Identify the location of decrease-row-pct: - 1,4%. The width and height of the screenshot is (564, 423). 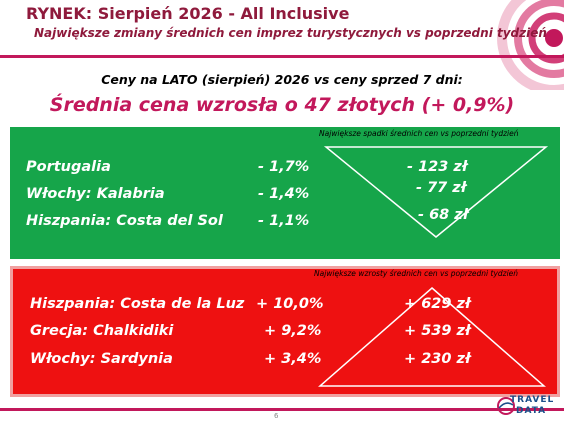
(284, 194).